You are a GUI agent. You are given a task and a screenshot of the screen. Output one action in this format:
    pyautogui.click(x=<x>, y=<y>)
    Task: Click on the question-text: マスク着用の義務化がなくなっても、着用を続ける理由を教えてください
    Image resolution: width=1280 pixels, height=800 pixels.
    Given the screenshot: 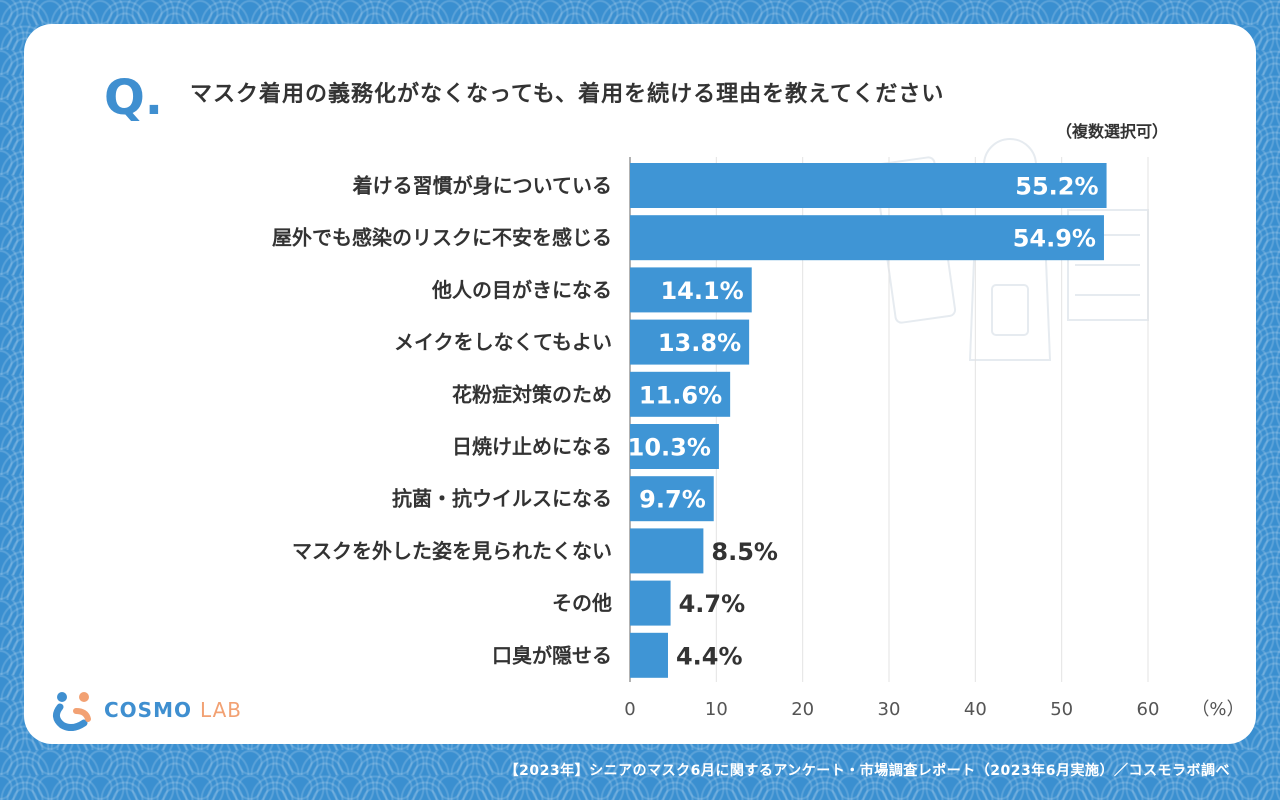 What is the action you would take?
    pyautogui.click(x=567, y=94)
    